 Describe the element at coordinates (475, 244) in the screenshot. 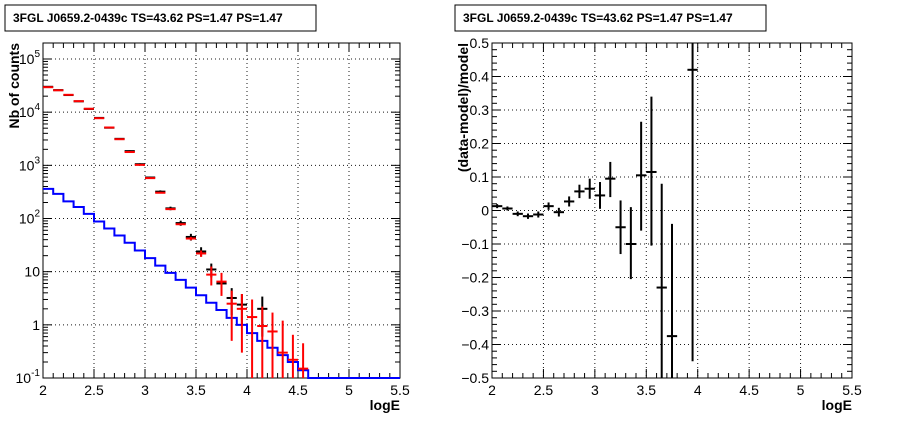

I see `y-tick-label: −0.1` at that location.